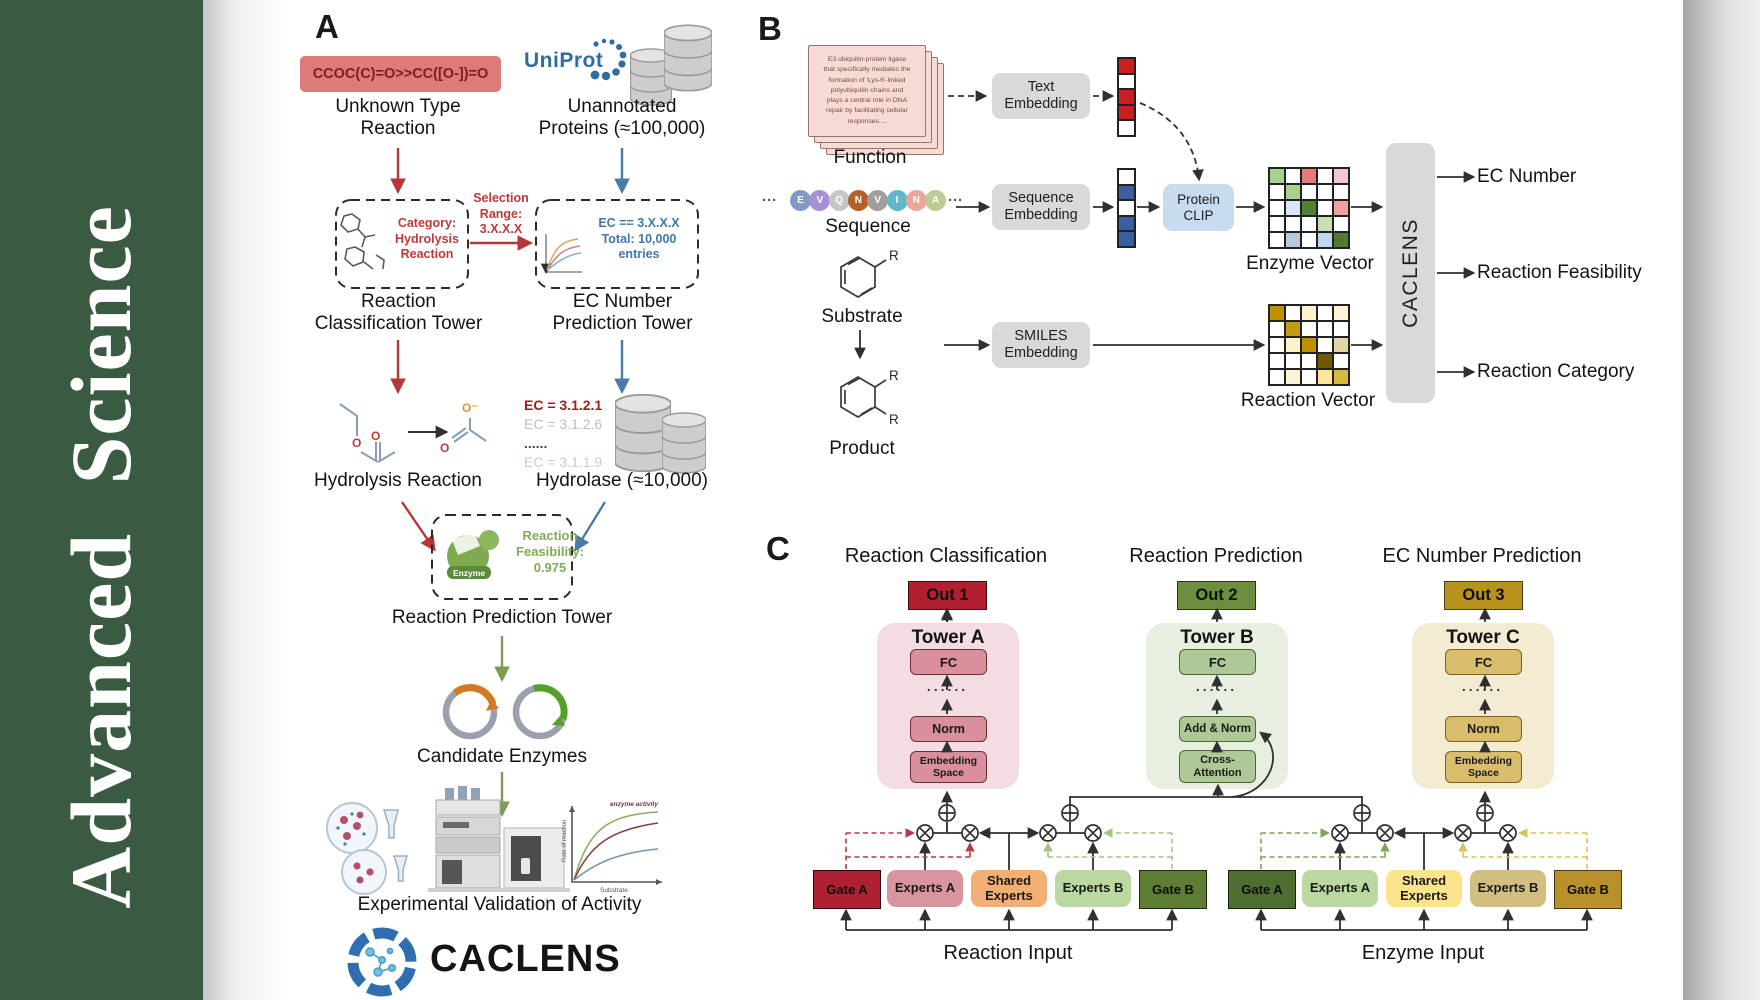  Describe the element at coordinates (863, 397) in the screenshot. I see `product-molecule-icon` at that location.